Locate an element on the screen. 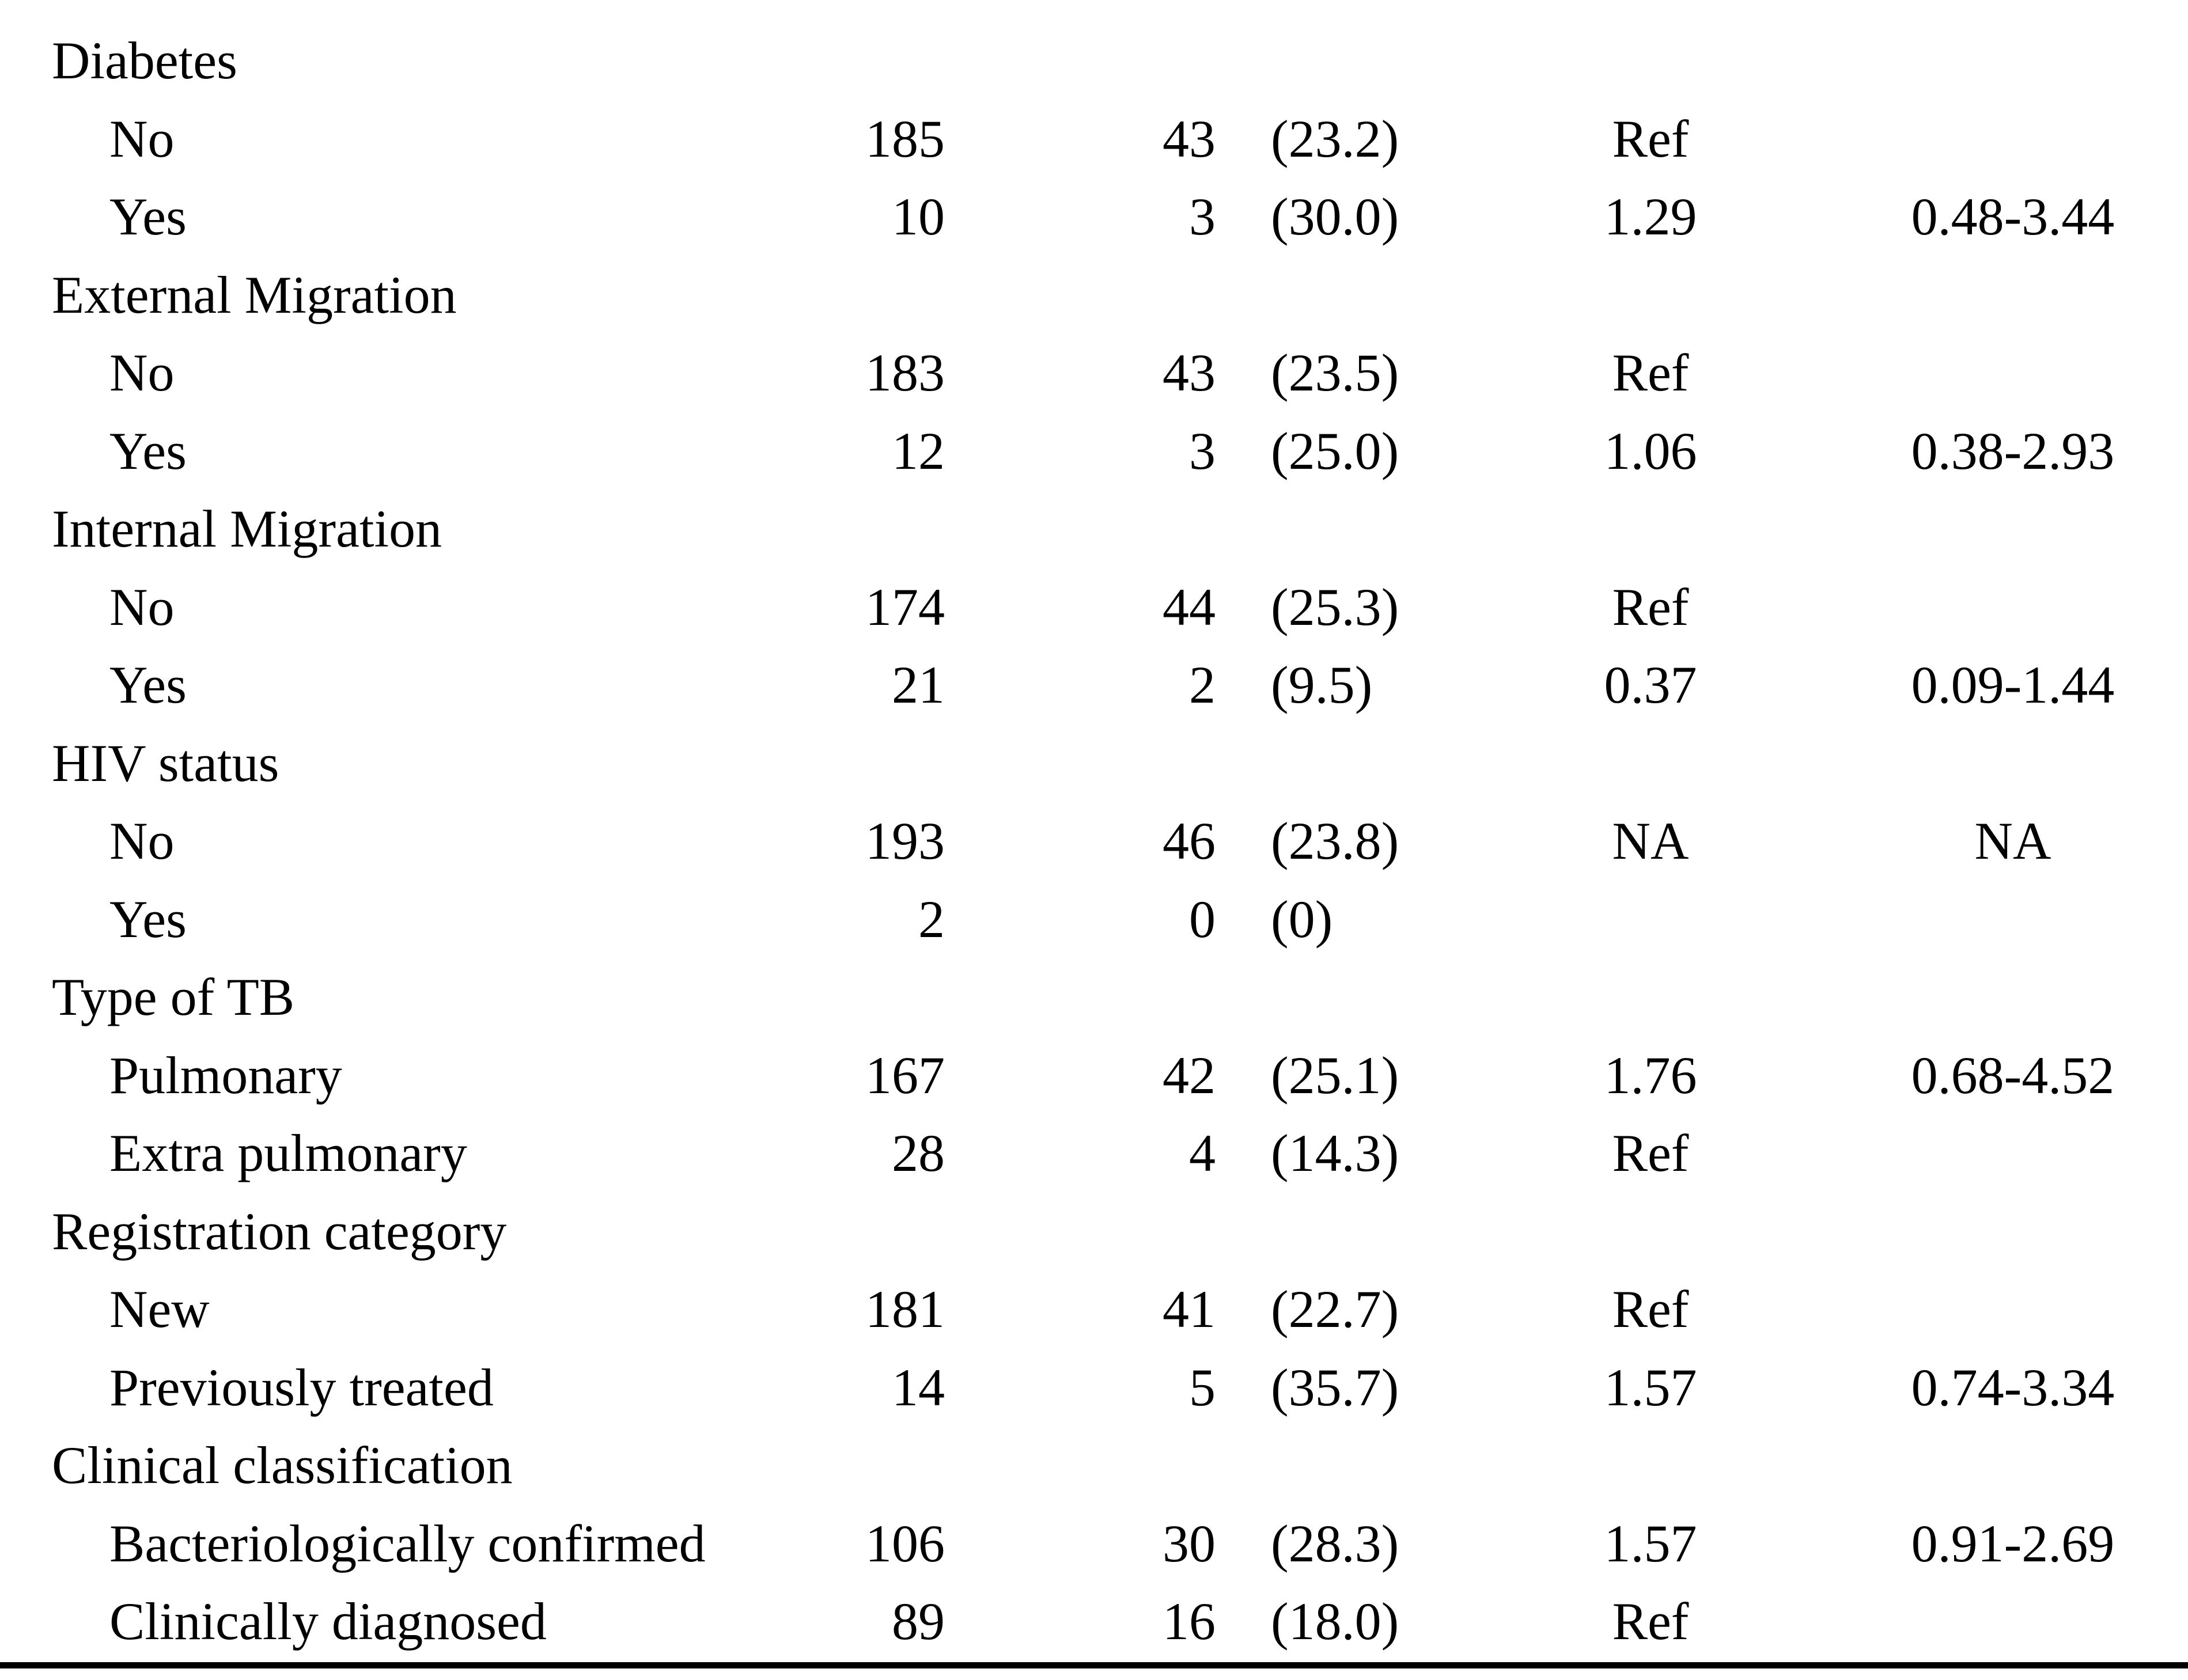  table-row-group-clinical-classification: Clinical classification is located at coordinates (1094, 1466).